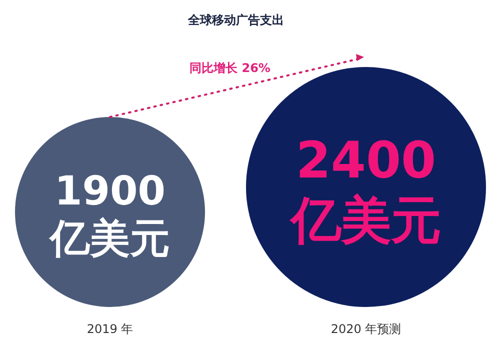 This screenshot has height=348, width=500. I want to click on category-label: 2020 年预测, so click(366, 329).